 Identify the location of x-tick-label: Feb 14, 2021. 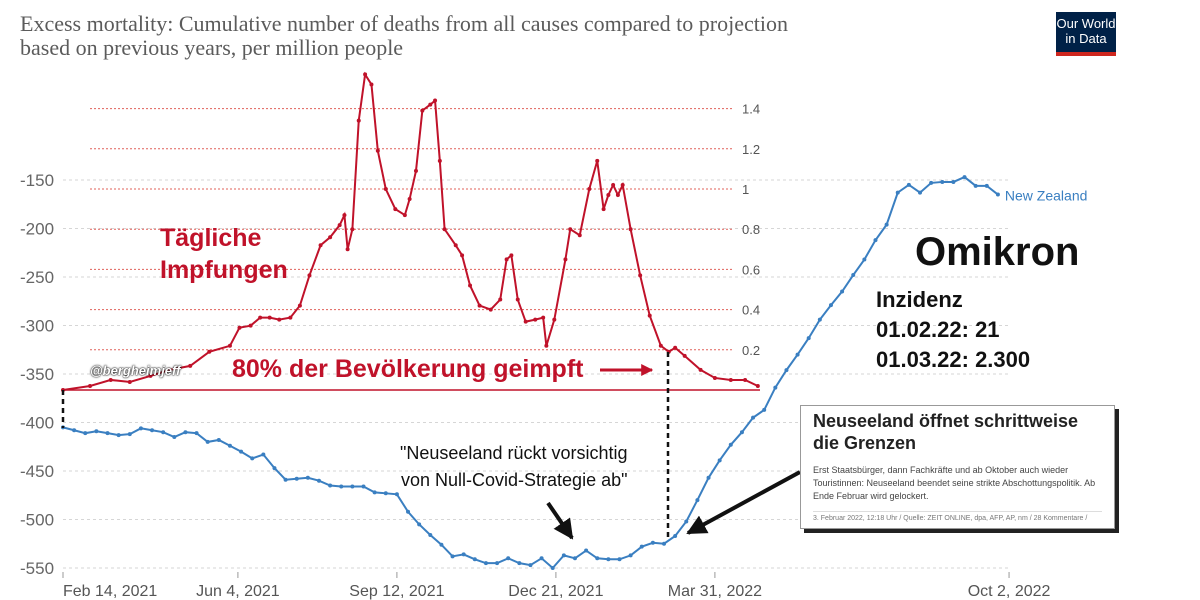
(110, 591).